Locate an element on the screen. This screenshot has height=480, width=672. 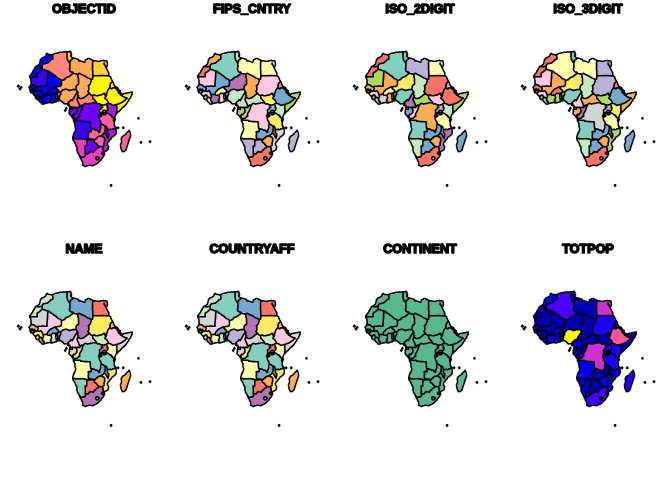
svg-text: TOTPOP is located at coordinates (588, 249).